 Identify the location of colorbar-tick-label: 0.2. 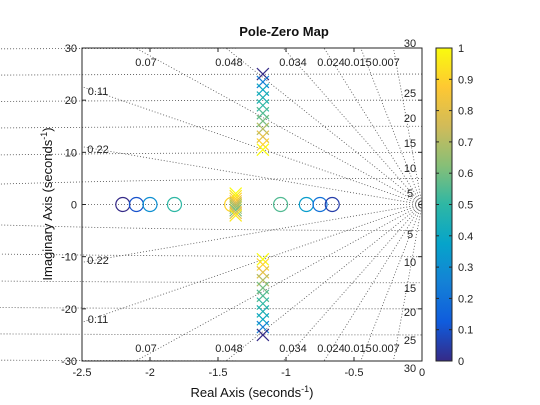
(465, 299).